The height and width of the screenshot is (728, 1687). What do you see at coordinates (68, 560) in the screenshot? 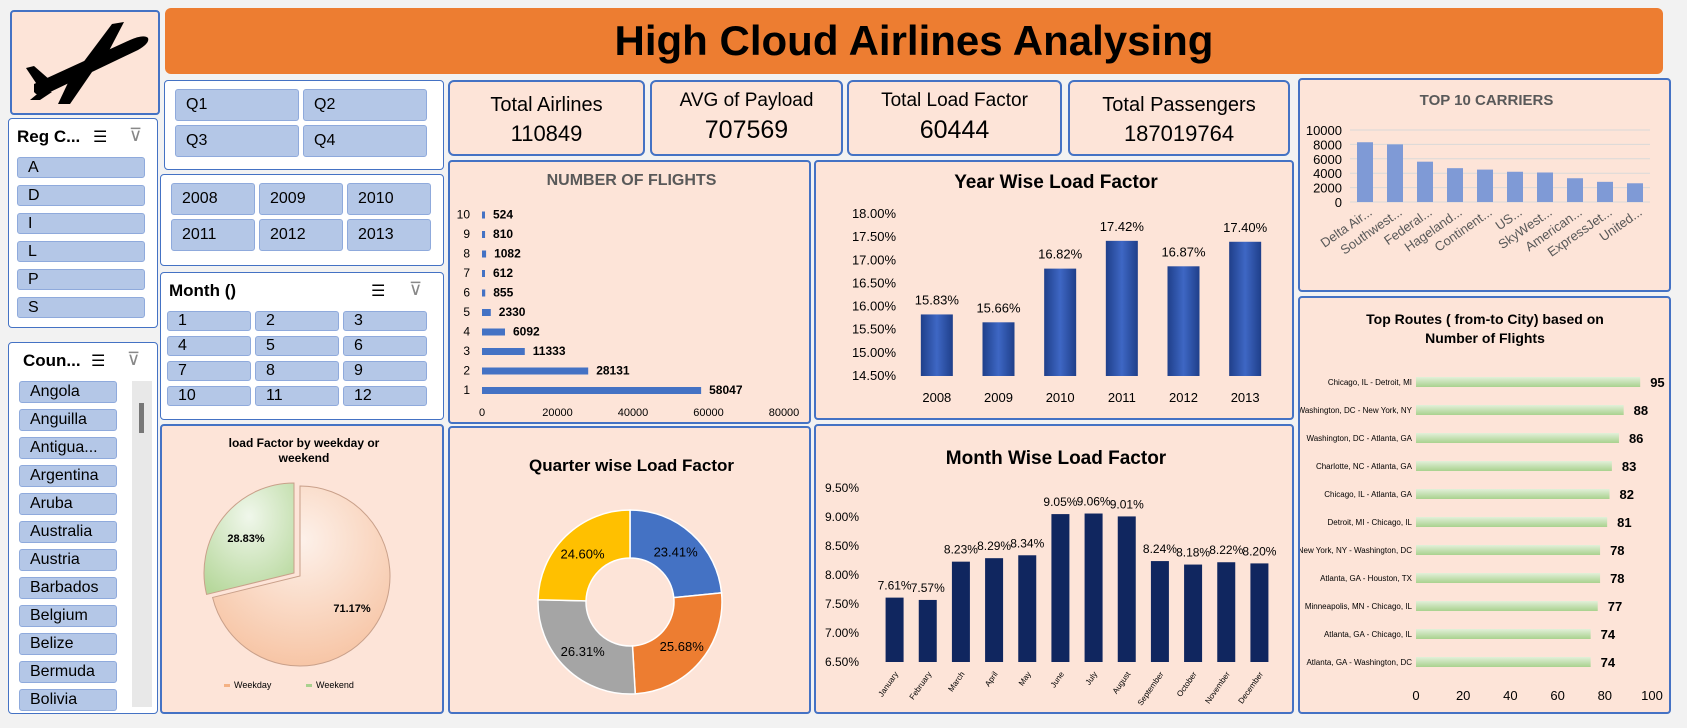
I see `slicer-country-austria: Austria` at bounding box center [68, 560].